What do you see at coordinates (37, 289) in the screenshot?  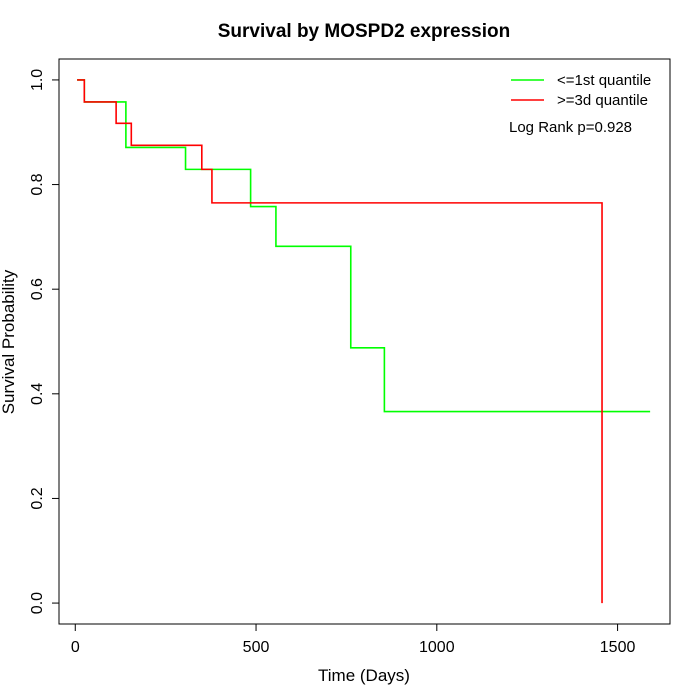 I see `y-tick-label: 0.6` at bounding box center [37, 289].